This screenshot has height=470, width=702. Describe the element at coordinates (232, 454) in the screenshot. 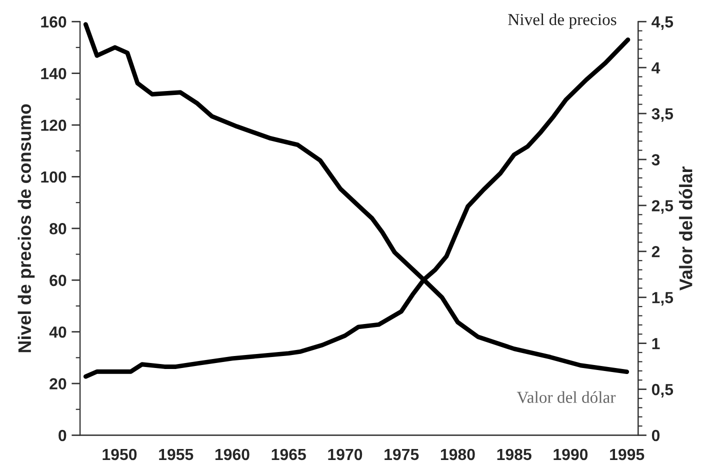

I see `x-tick-label: 1960` at that location.